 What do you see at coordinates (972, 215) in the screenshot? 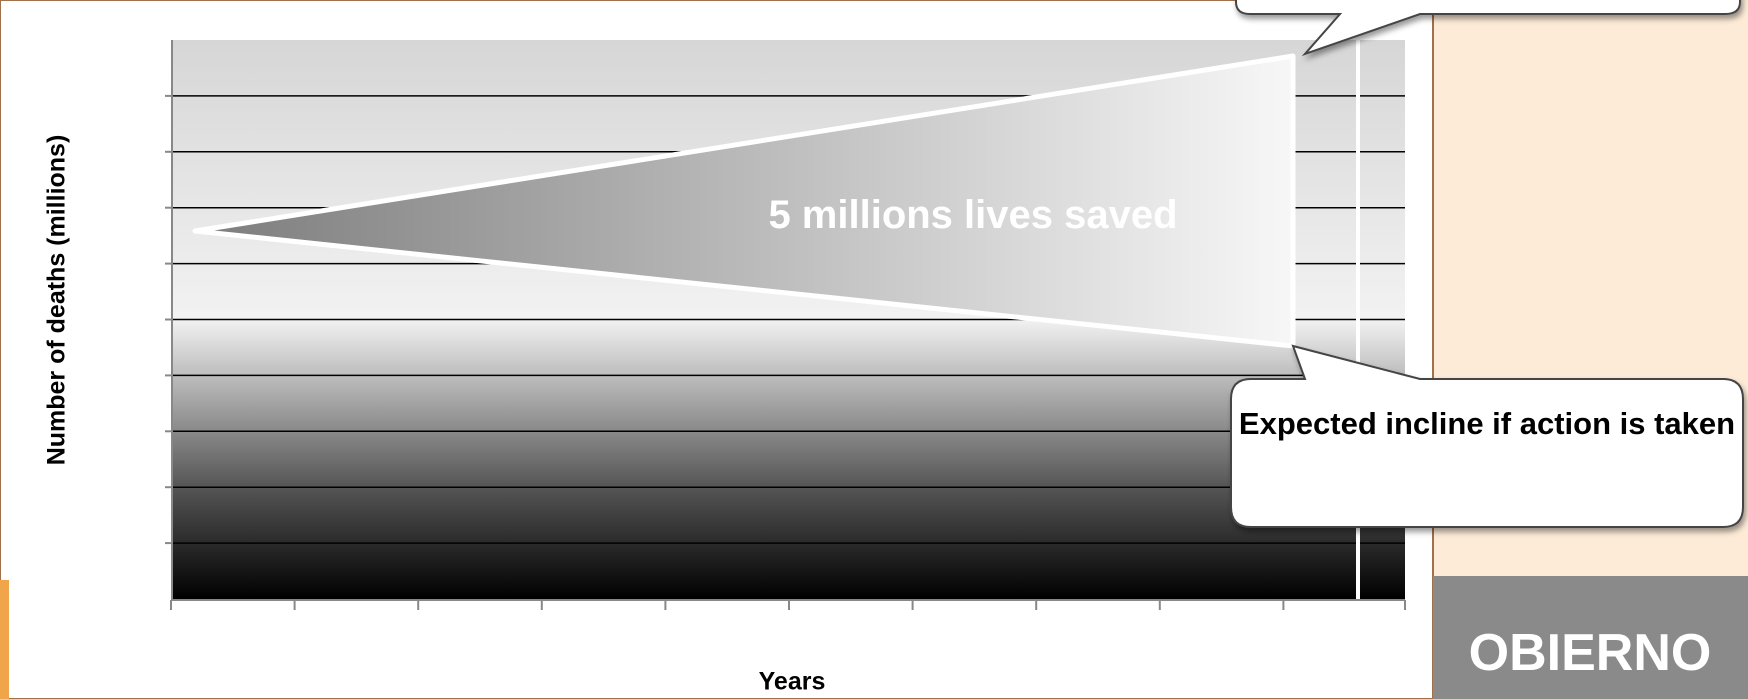
I see `annotation: 5 millions lives saved` at bounding box center [972, 215].